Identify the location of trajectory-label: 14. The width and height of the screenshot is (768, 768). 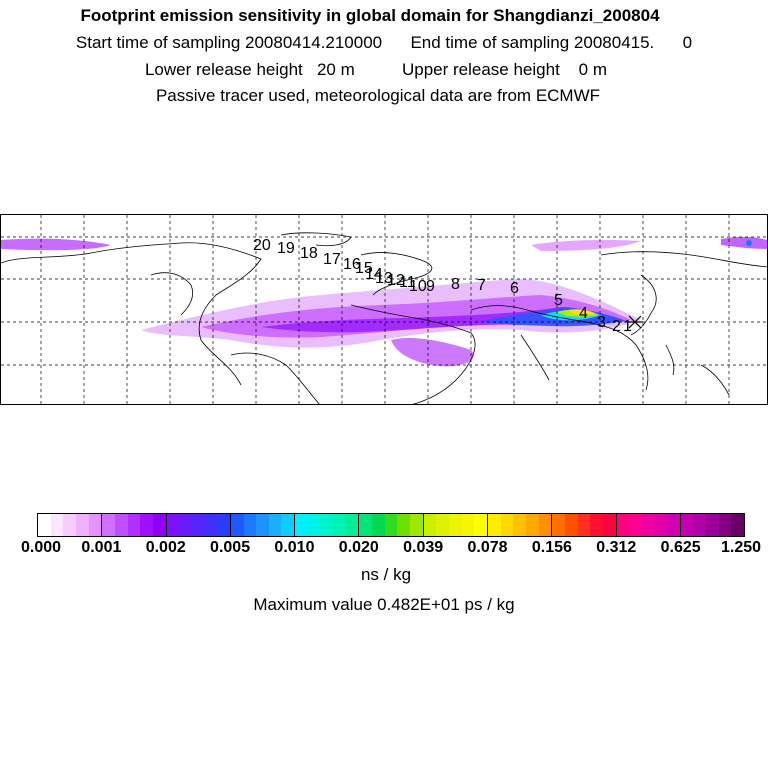
(374, 274).